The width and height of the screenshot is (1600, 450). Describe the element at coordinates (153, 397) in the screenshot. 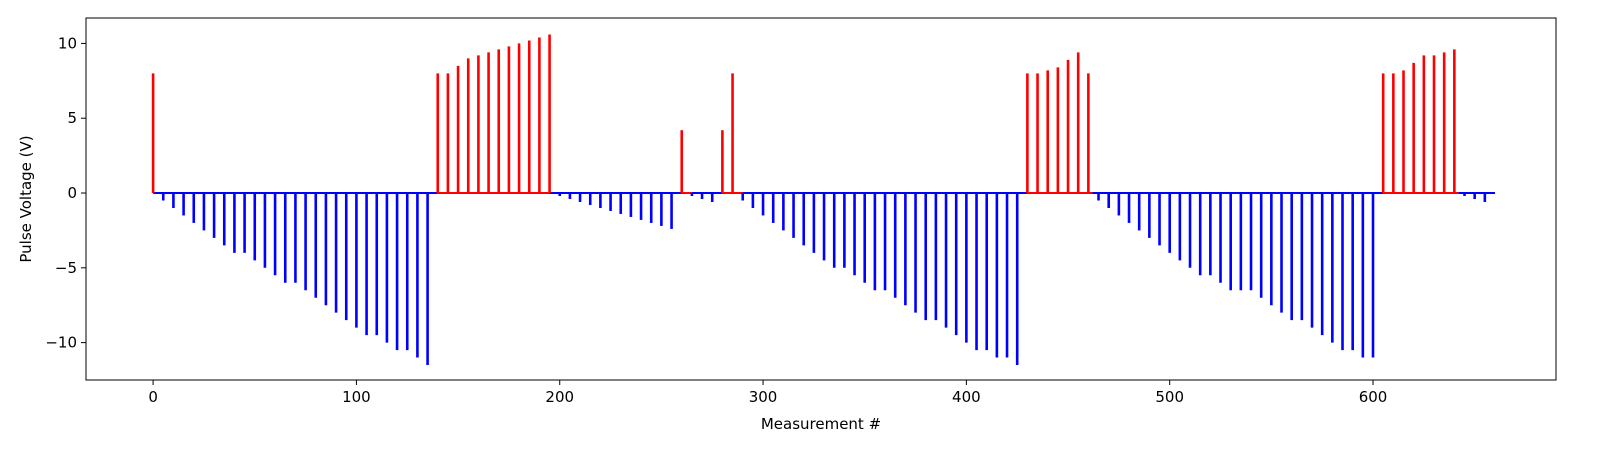

I see `x-tick-label-0: 0` at that location.